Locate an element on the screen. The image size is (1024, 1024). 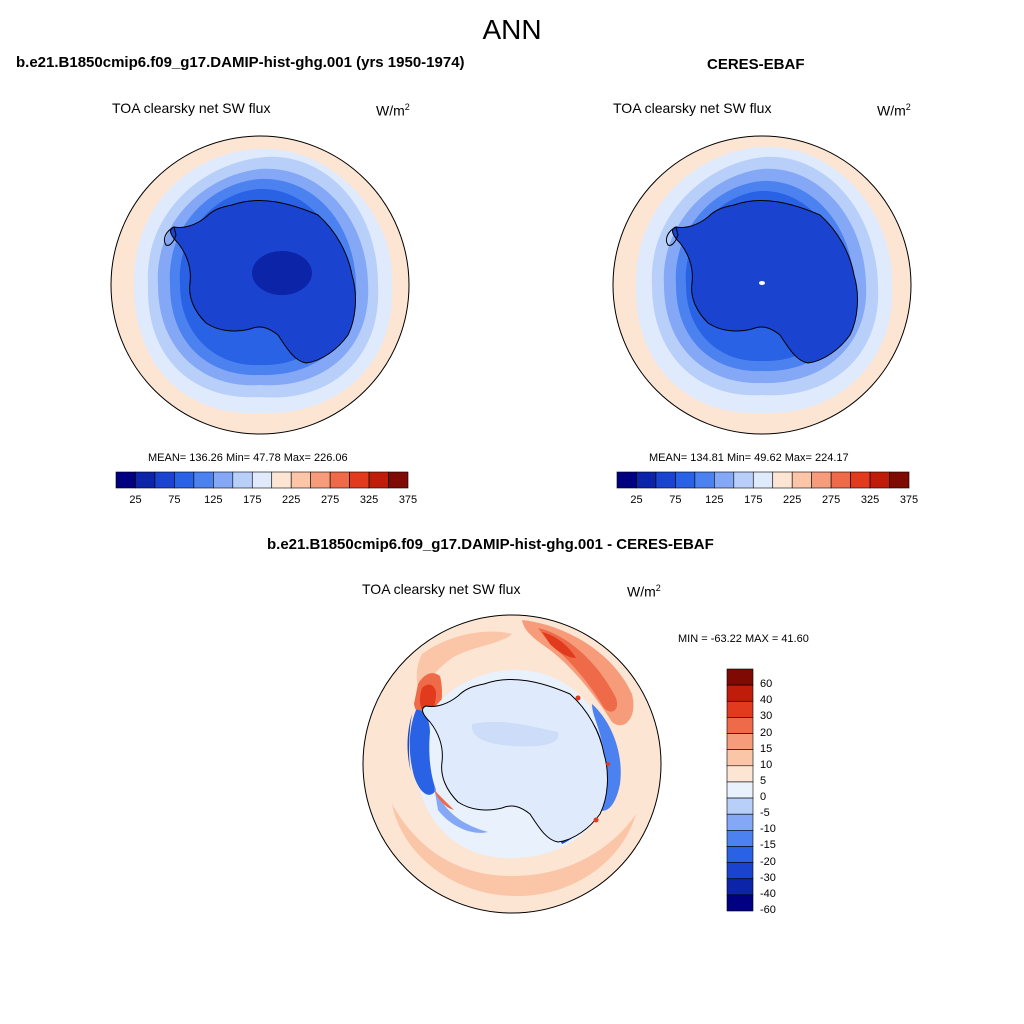
colorbar-tick-label: -15 is located at coordinates (768, 845).